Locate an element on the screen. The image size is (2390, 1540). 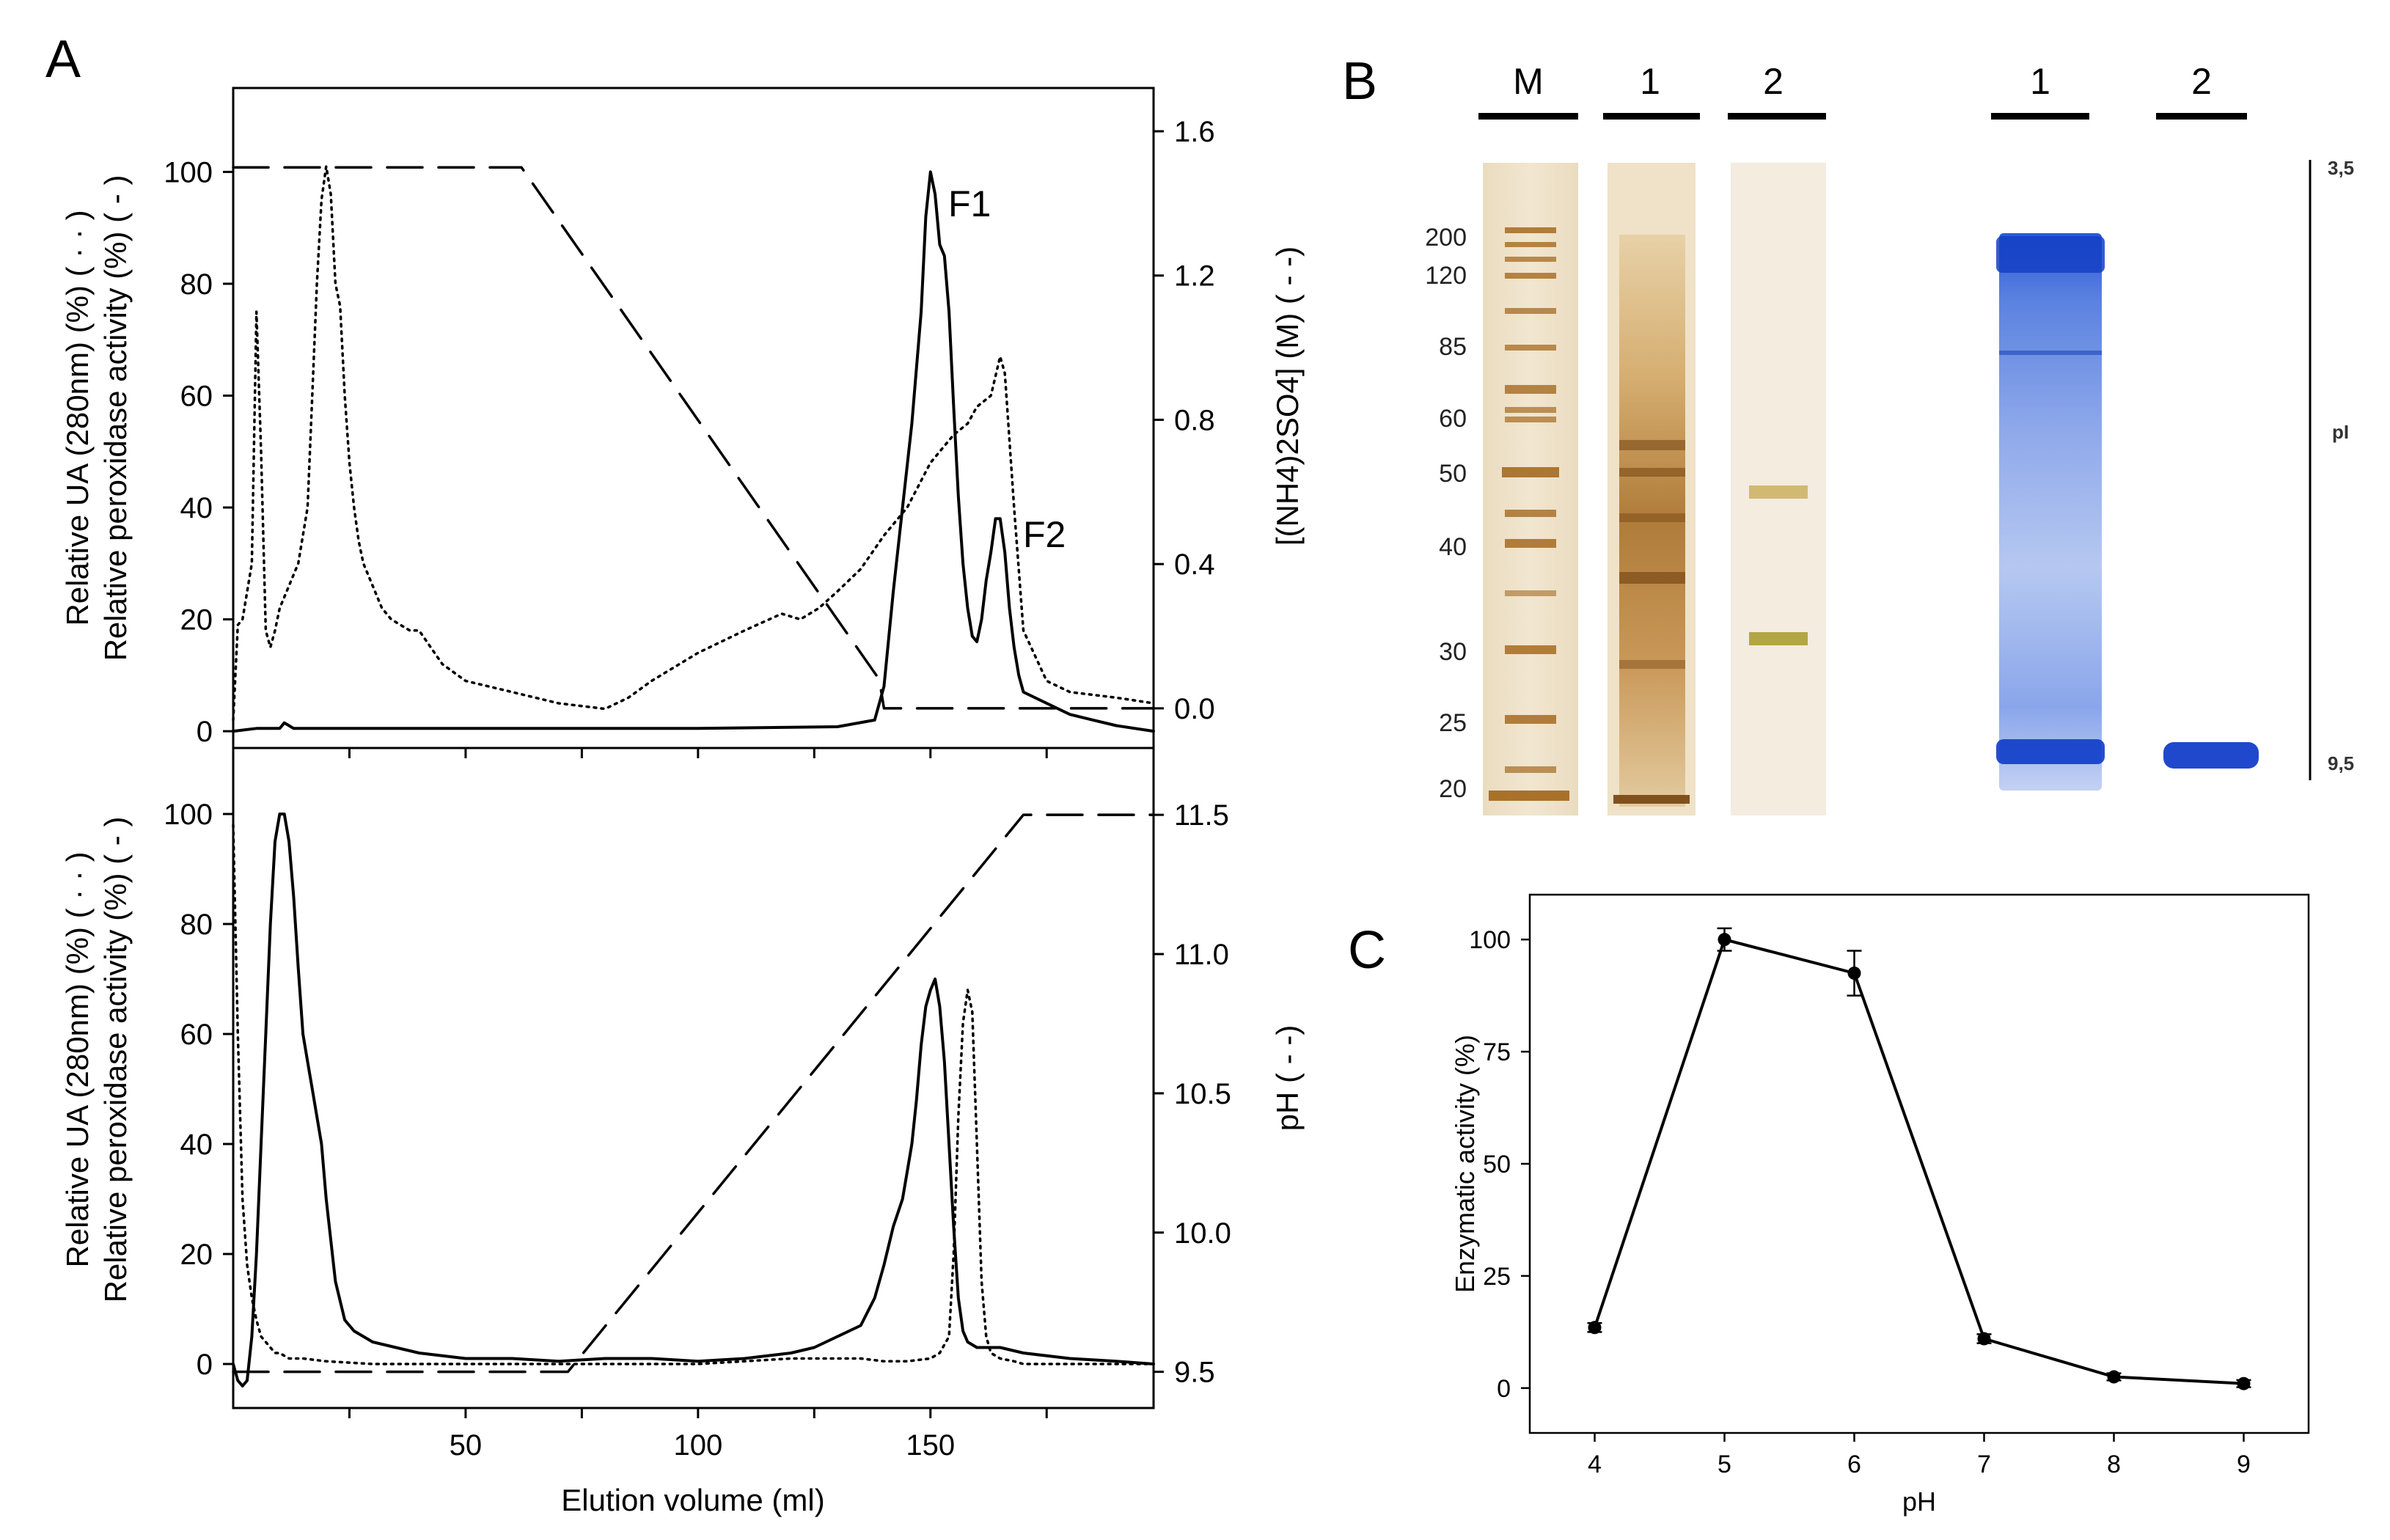
y-axis-title-a-bottom-line2: Relative peroxidase activity (%) ( - ) is located at coordinates (115, 1060).